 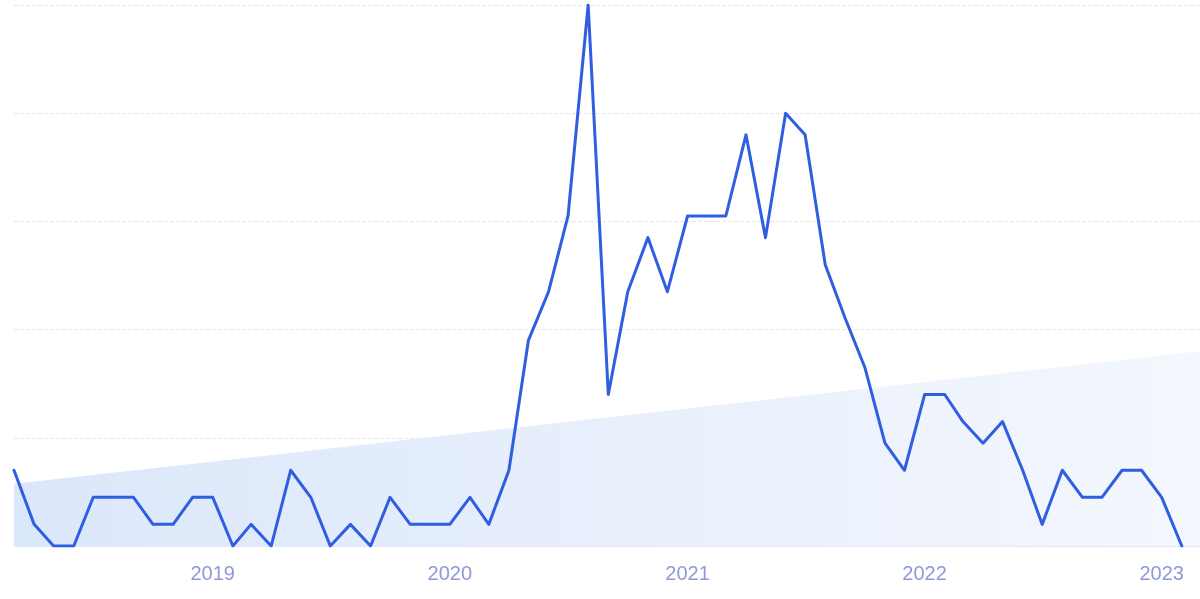 What do you see at coordinates (1161, 573) in the screenshot?
I see `x-tick-label: 2023` at bounding box center [1161, 573].